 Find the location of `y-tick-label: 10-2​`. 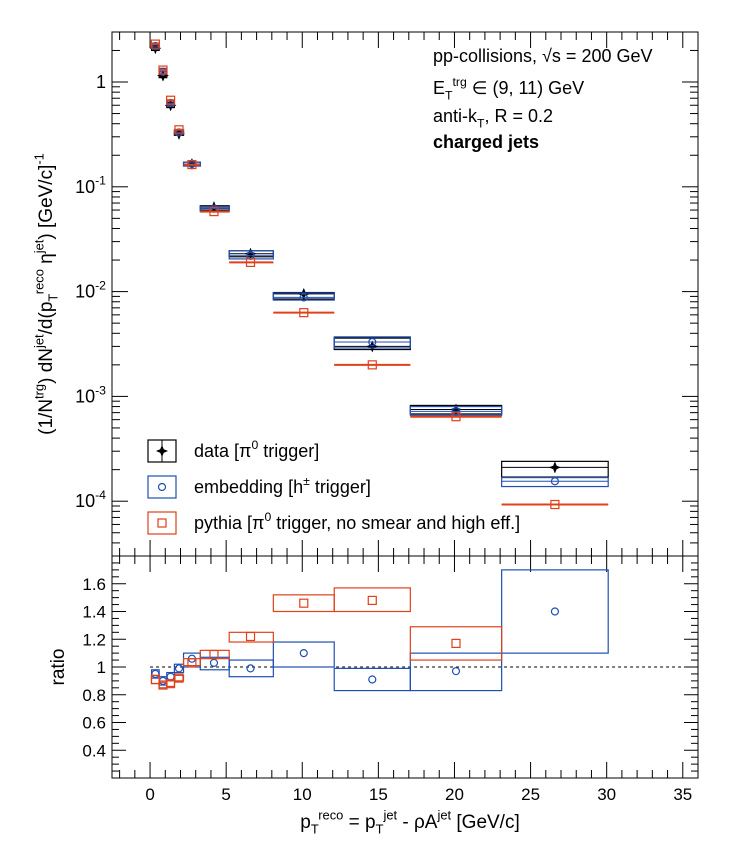

y-tick-label: 10-2​ is located at coordinates (90, 290).